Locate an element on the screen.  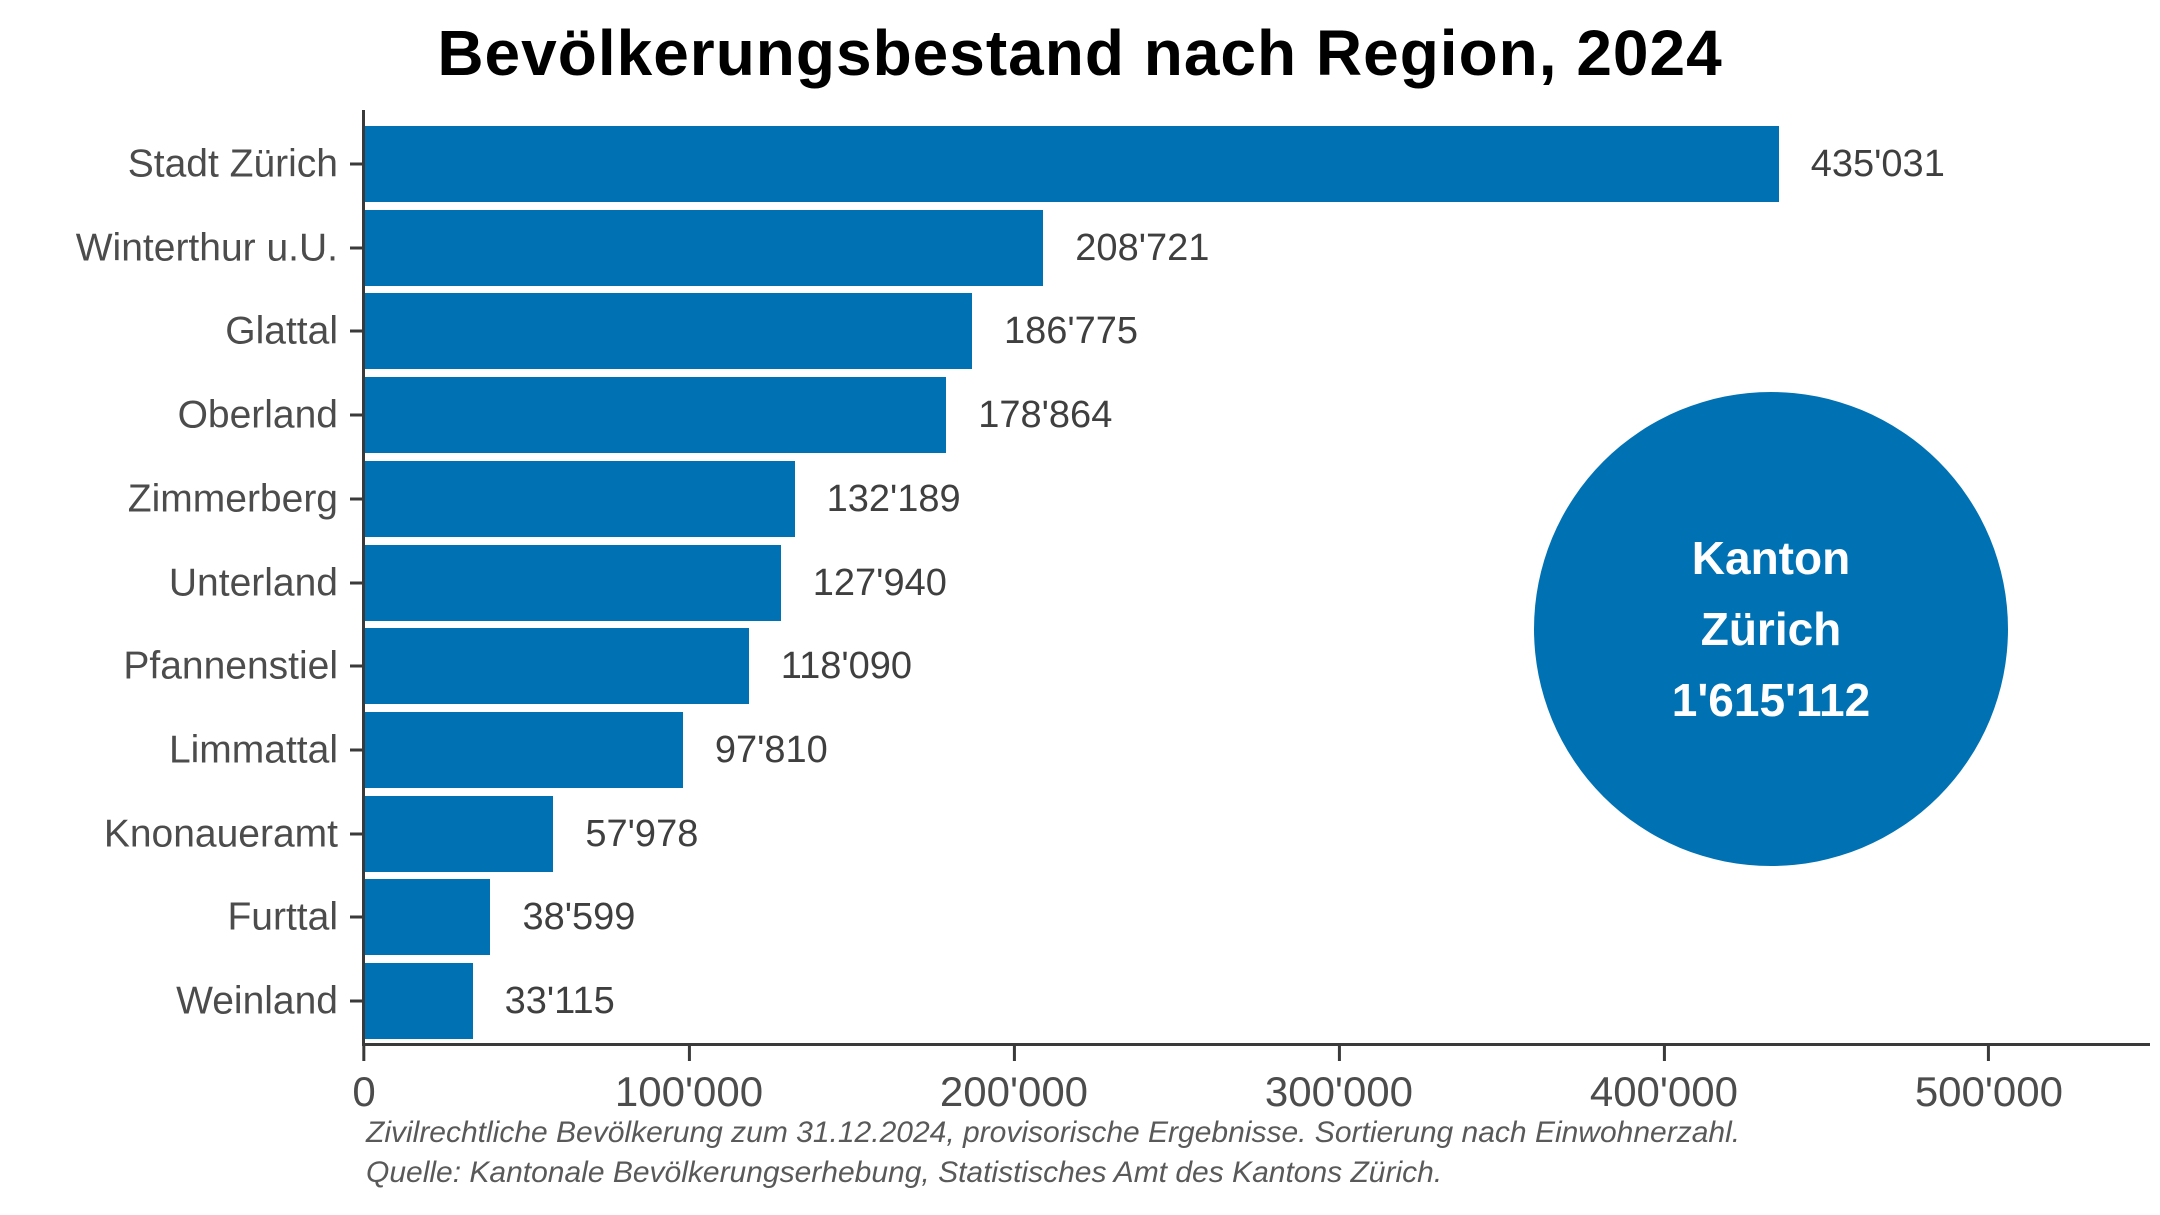
value-label: 186'775 is located at coordinates (1071, 331).